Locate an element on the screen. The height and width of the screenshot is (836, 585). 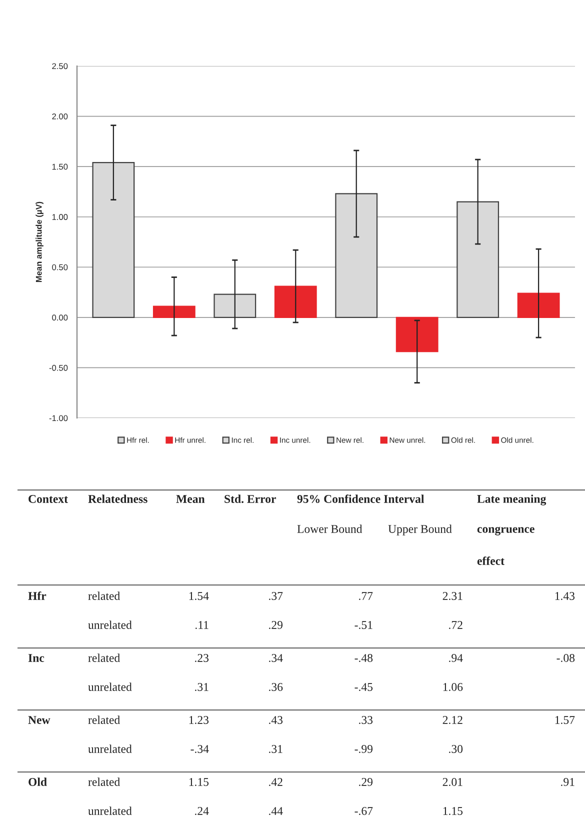
text: .43 is located at coordinates (276, 720).